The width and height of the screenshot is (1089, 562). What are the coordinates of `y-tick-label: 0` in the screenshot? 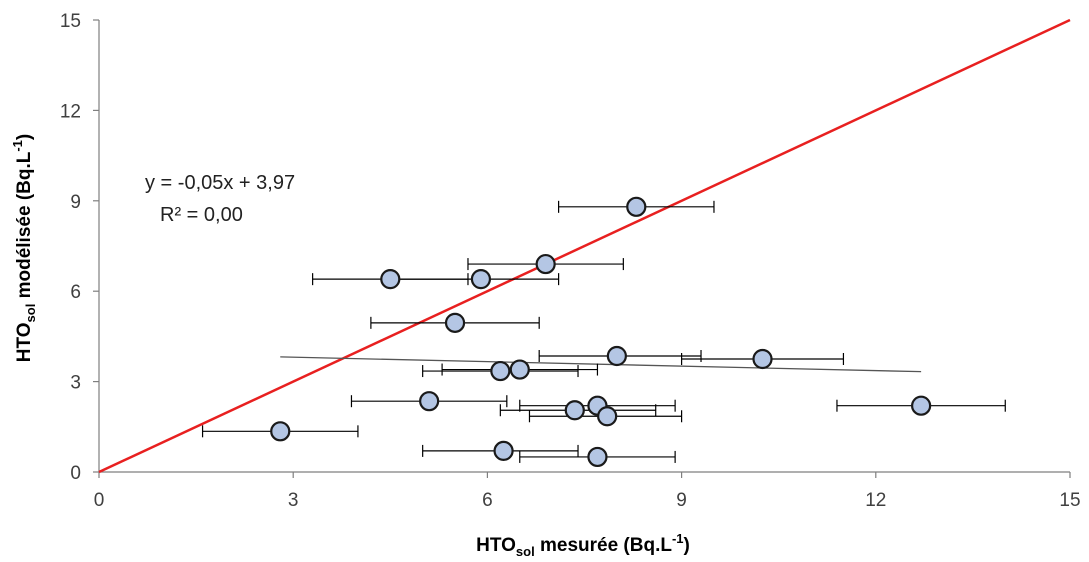 It's located at (75, 473).